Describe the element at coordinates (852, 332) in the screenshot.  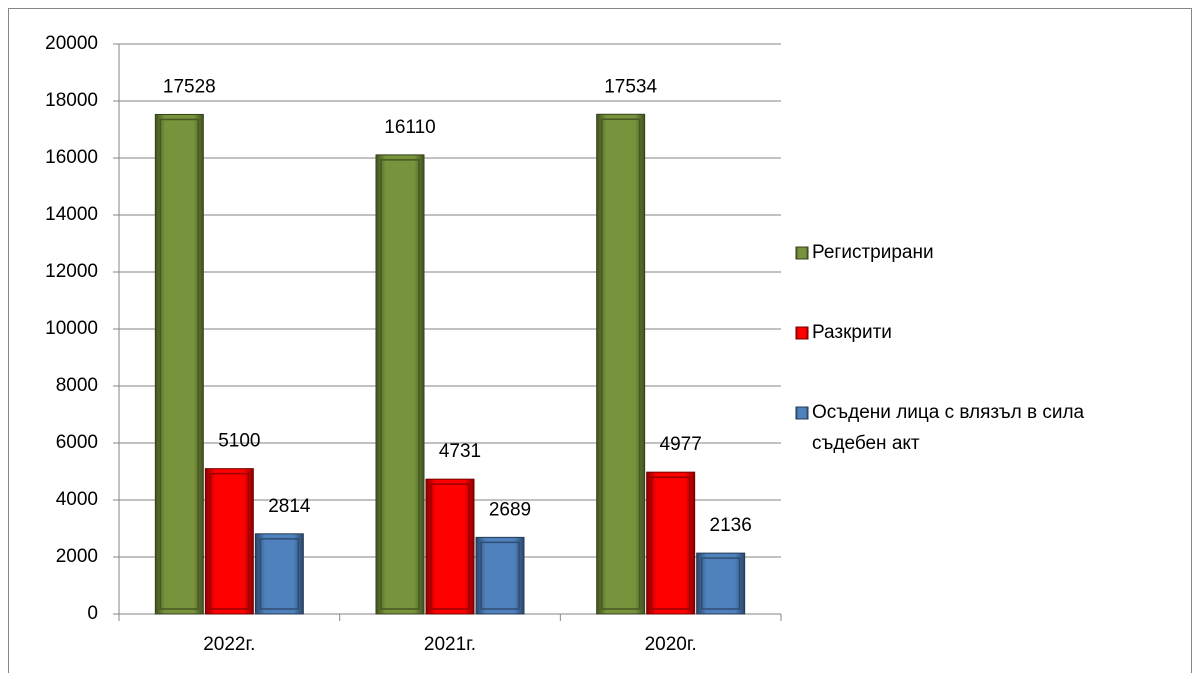
I see `legend-label: Разкрити` at that location.